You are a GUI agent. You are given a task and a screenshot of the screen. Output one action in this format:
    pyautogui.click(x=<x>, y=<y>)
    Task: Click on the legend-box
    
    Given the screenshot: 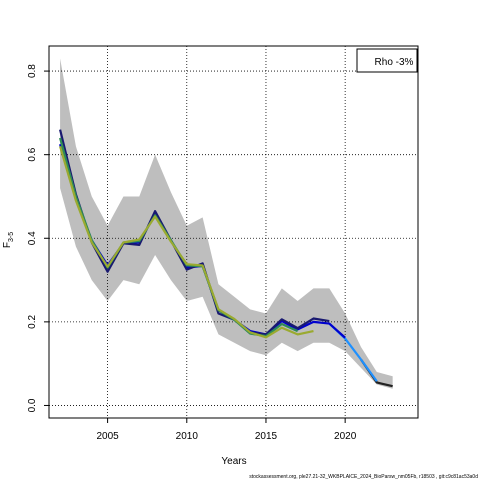 What is the action you would take?
    pyautogui.click(x=387, y=60)
    